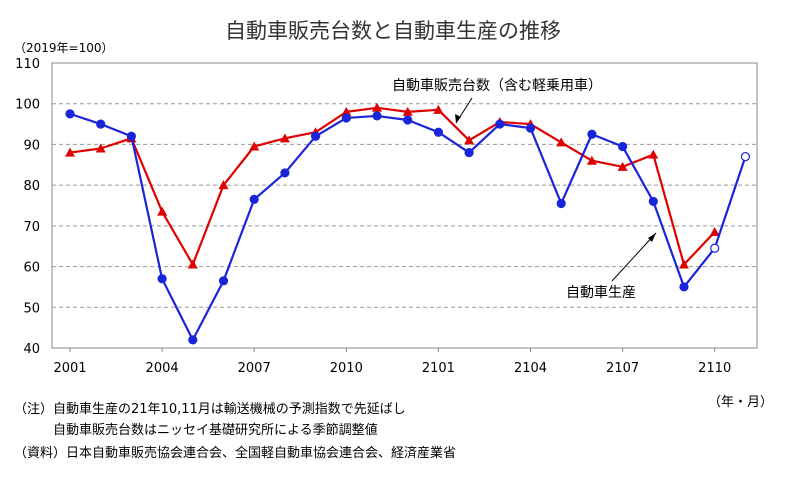 This screenshot has height=497, width=786. What do you see at coordinates (27, 207) in the screenshot?
I see `y-axis: 40 50 60 70 80 90 100 110` at bounding box center [27, 207].